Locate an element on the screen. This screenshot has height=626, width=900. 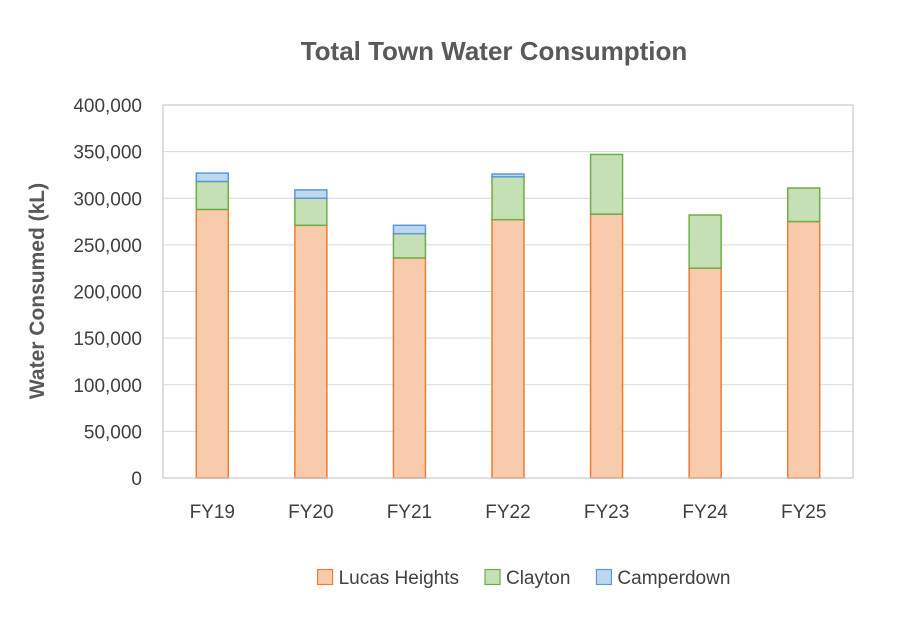
y-tick-label: 0 is located at coordinates (136, 479).